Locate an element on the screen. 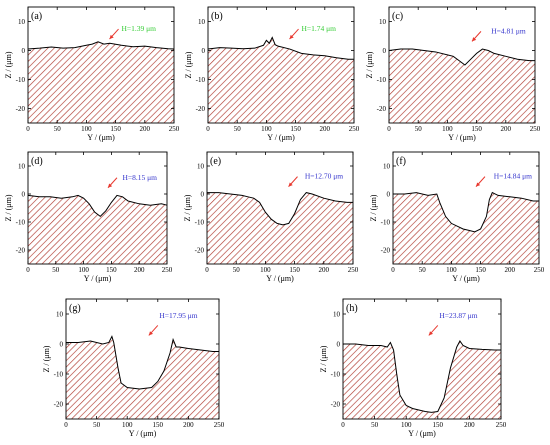 This screenshot has height=445, width=550. depth-annotation: H=1.39 μm is located at coordinates (138, 28).